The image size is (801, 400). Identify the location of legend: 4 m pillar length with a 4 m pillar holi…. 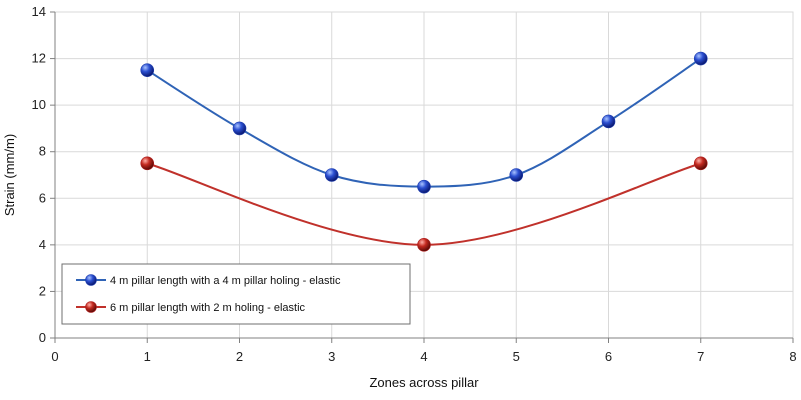
(236, 294).